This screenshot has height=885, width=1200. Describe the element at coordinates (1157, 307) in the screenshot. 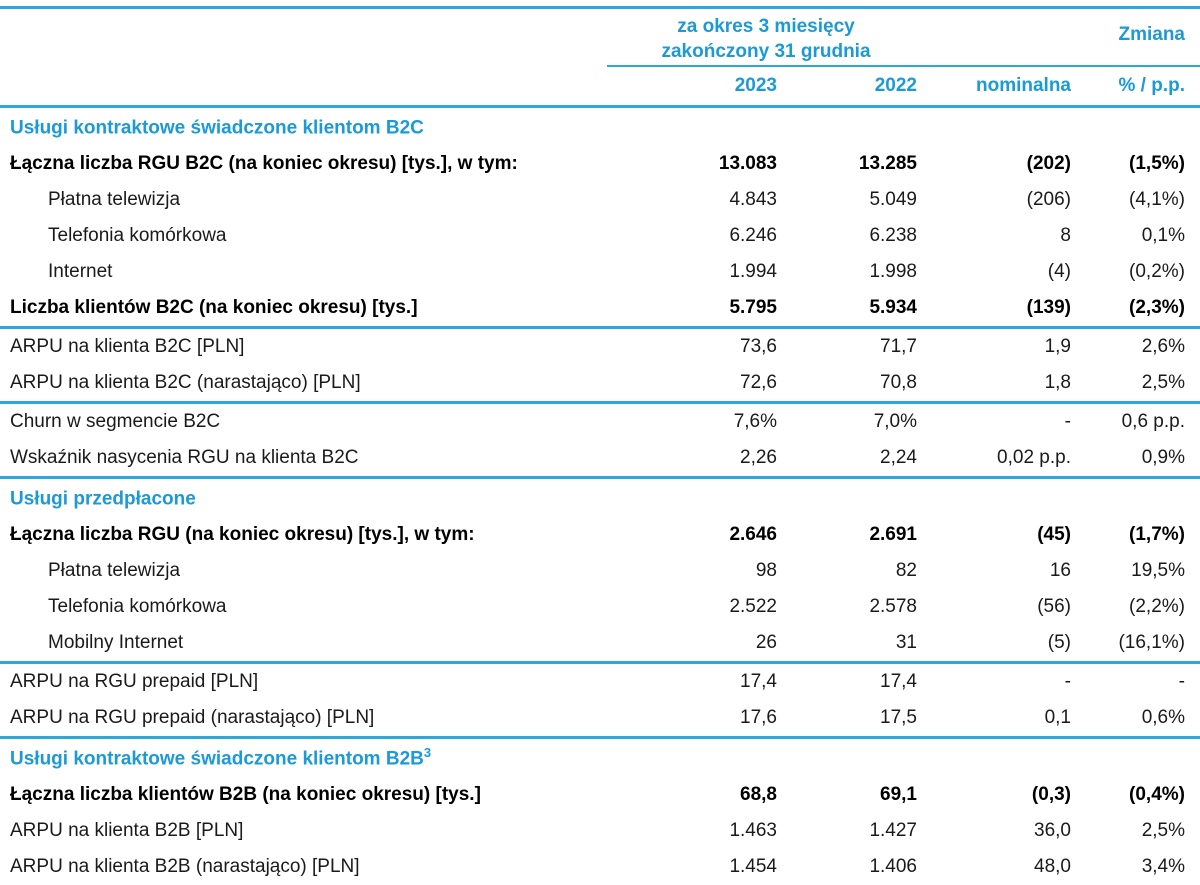

I see `cell-percent: (2,3%)` at that location.